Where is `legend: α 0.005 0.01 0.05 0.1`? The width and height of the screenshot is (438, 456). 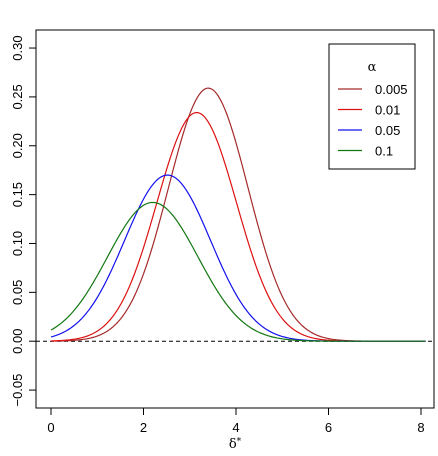
legend: α 0.005 0.01 0.05 0.1 is located at coordinates (372, 106).